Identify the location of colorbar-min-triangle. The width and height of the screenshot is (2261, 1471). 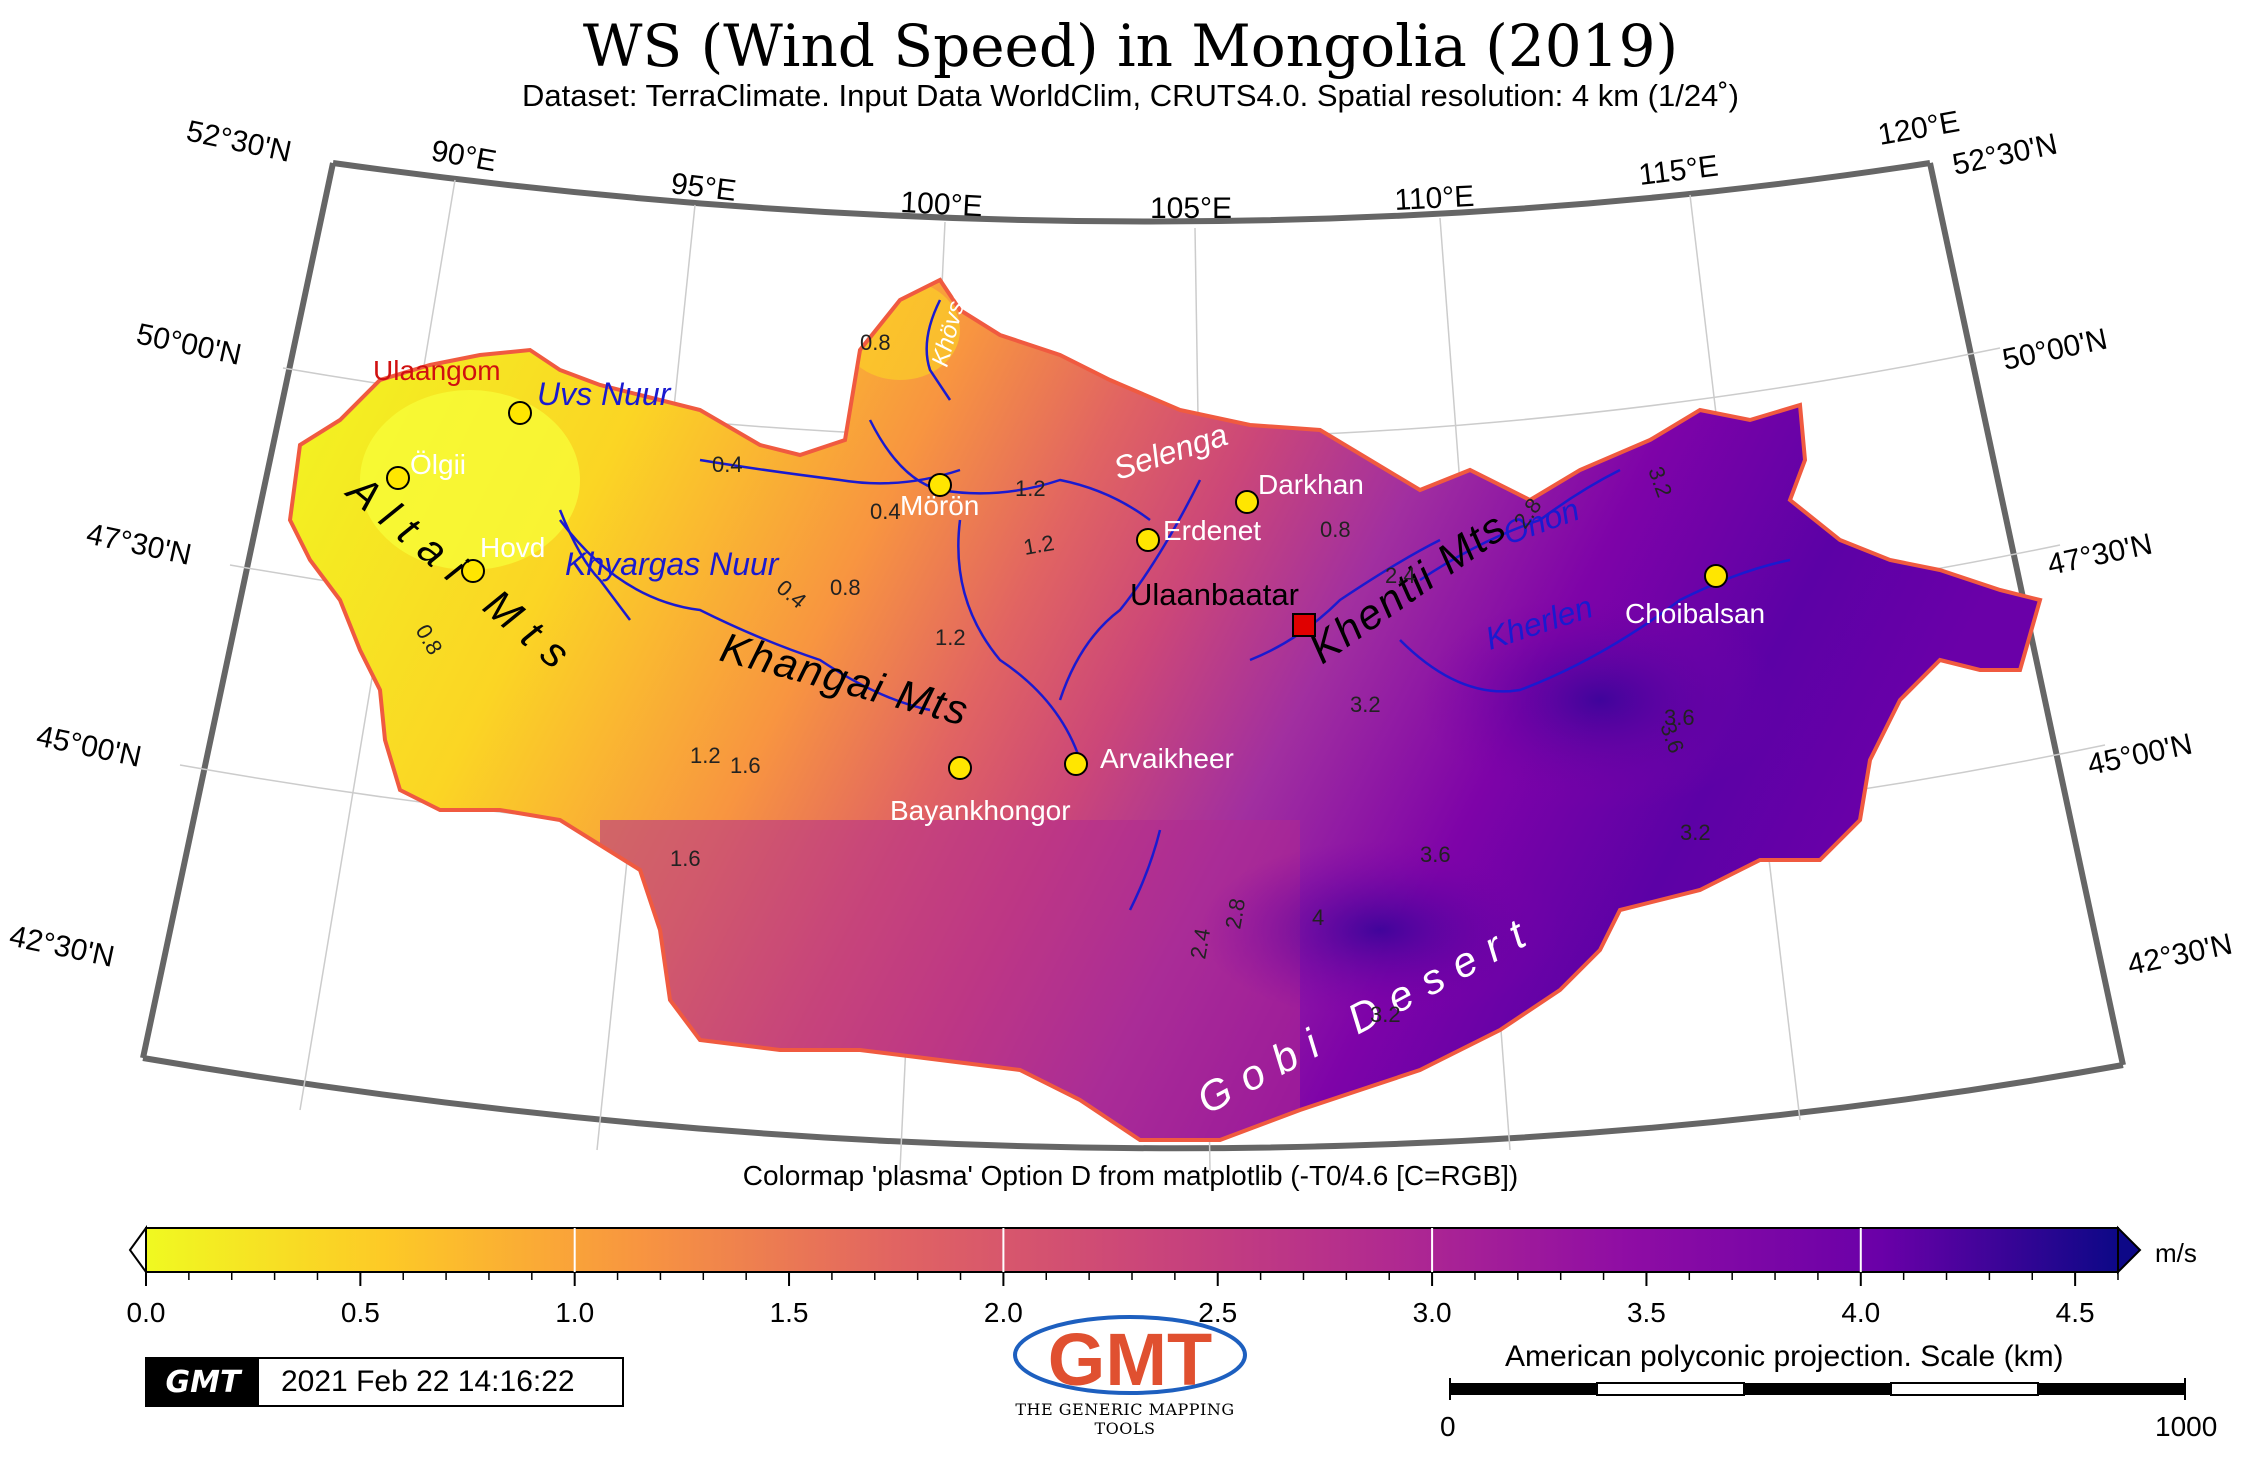
(137, 1250).